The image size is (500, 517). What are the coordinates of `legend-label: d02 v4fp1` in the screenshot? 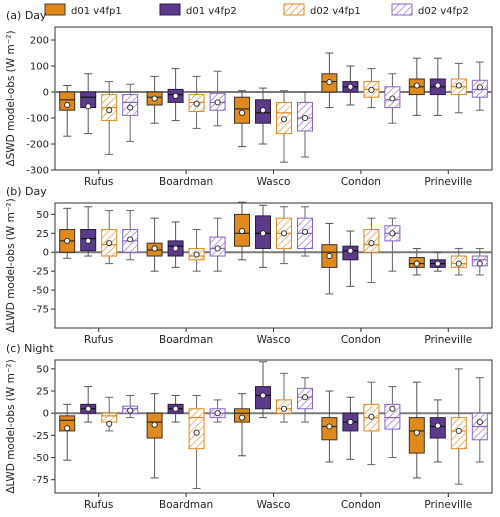 It's located at (335, 11).